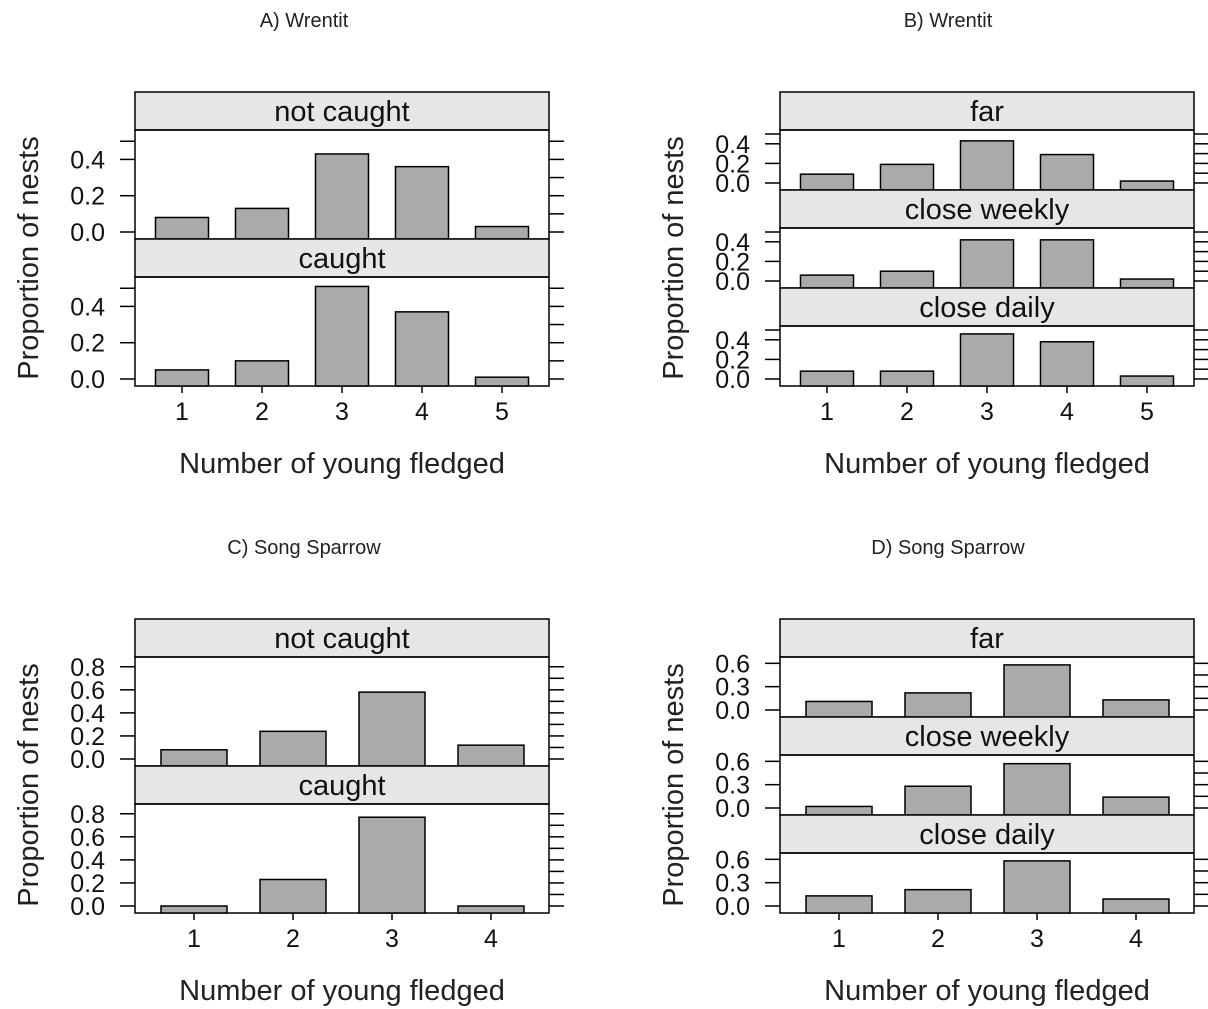 The height and width of the screenshot is (1009, 1208). I want to click on chart-title: B) Wrentit, so click(948, 21).